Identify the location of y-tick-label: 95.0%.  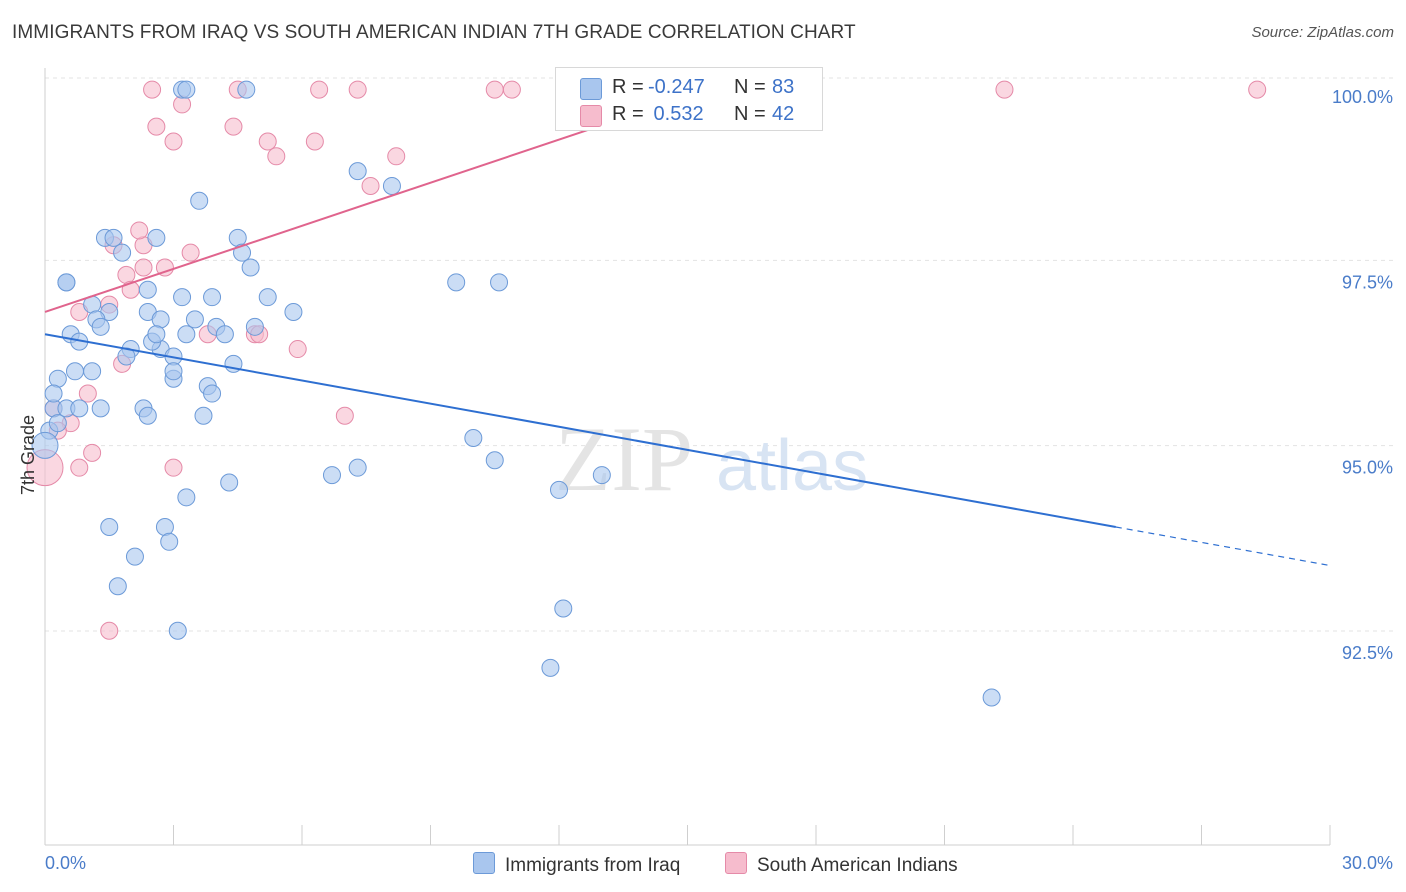
(1367, 468).